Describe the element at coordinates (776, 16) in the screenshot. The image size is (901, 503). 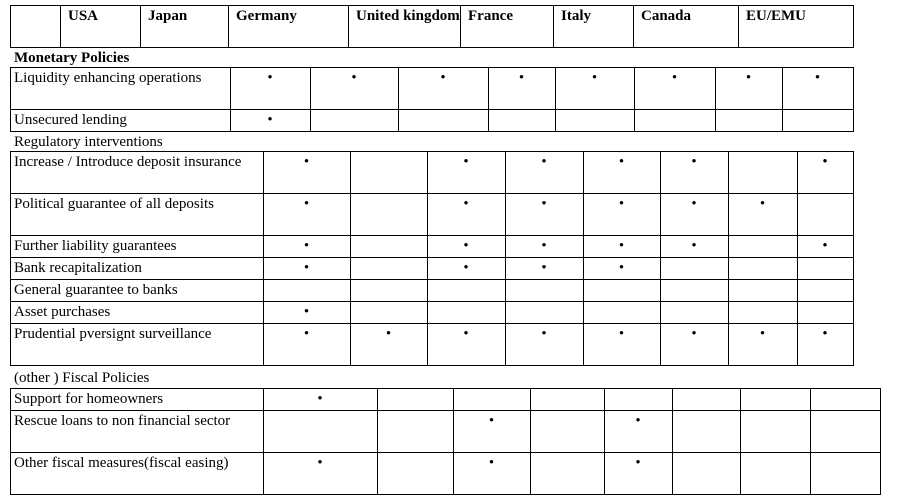
I see `column-header: EU/EMU` at that location.